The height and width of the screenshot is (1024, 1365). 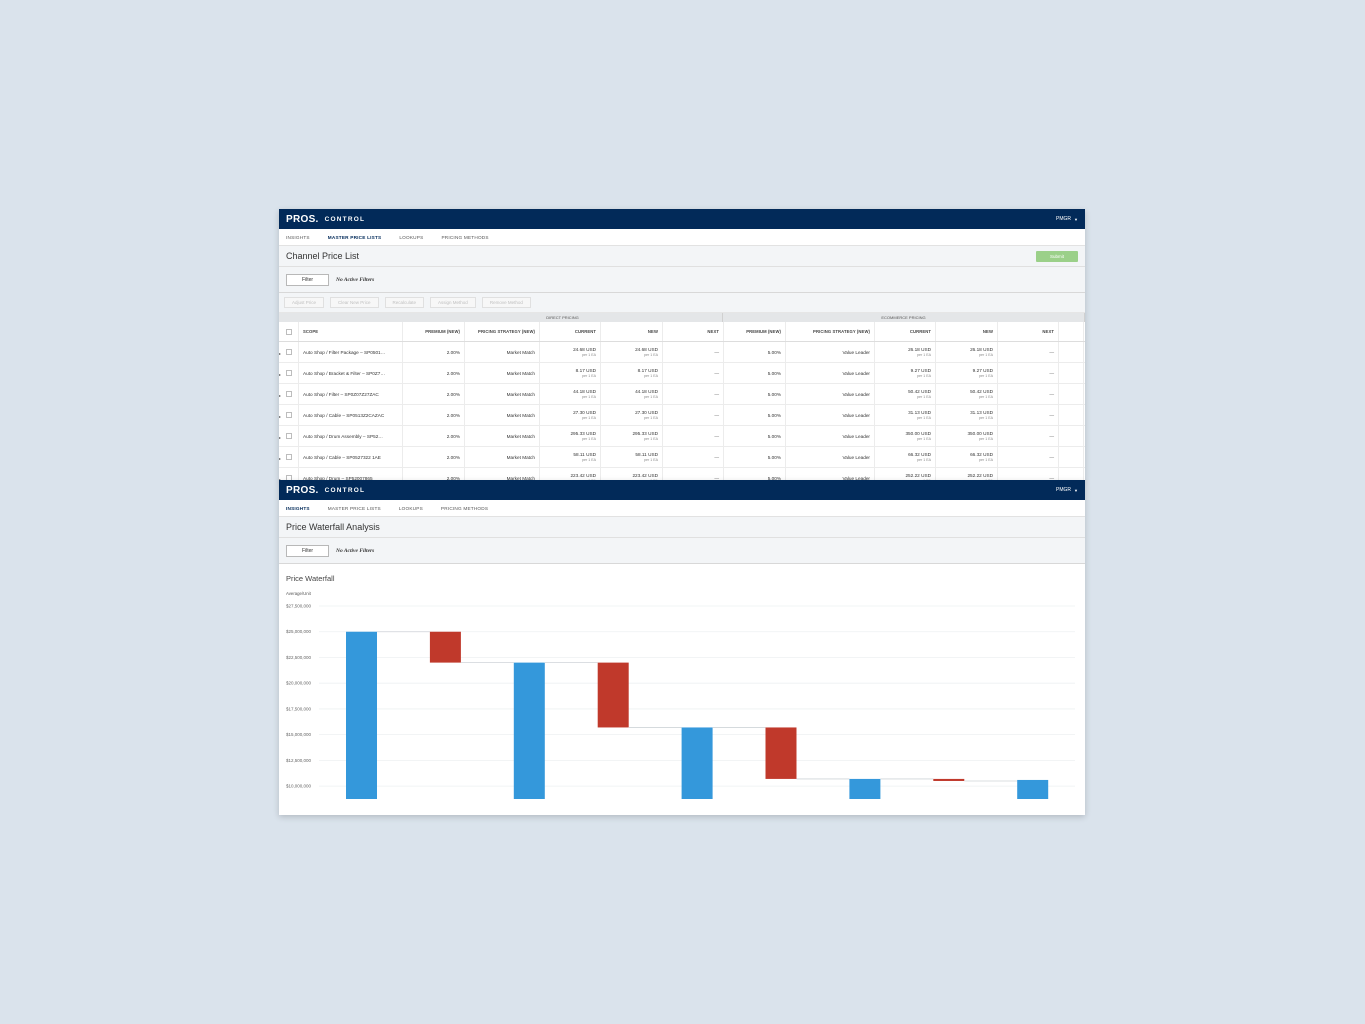 I want to click on user-menu-2: PMGR ▼, so click(x=1067, y=490).